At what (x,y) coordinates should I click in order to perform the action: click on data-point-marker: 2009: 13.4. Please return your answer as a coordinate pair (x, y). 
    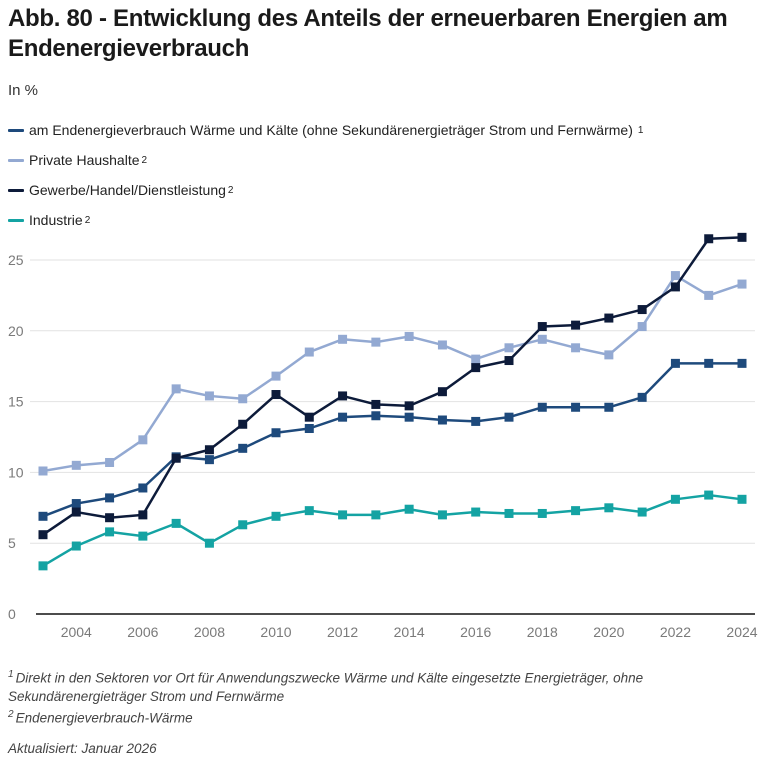
    Looking at the image, I should click on (243, 424).